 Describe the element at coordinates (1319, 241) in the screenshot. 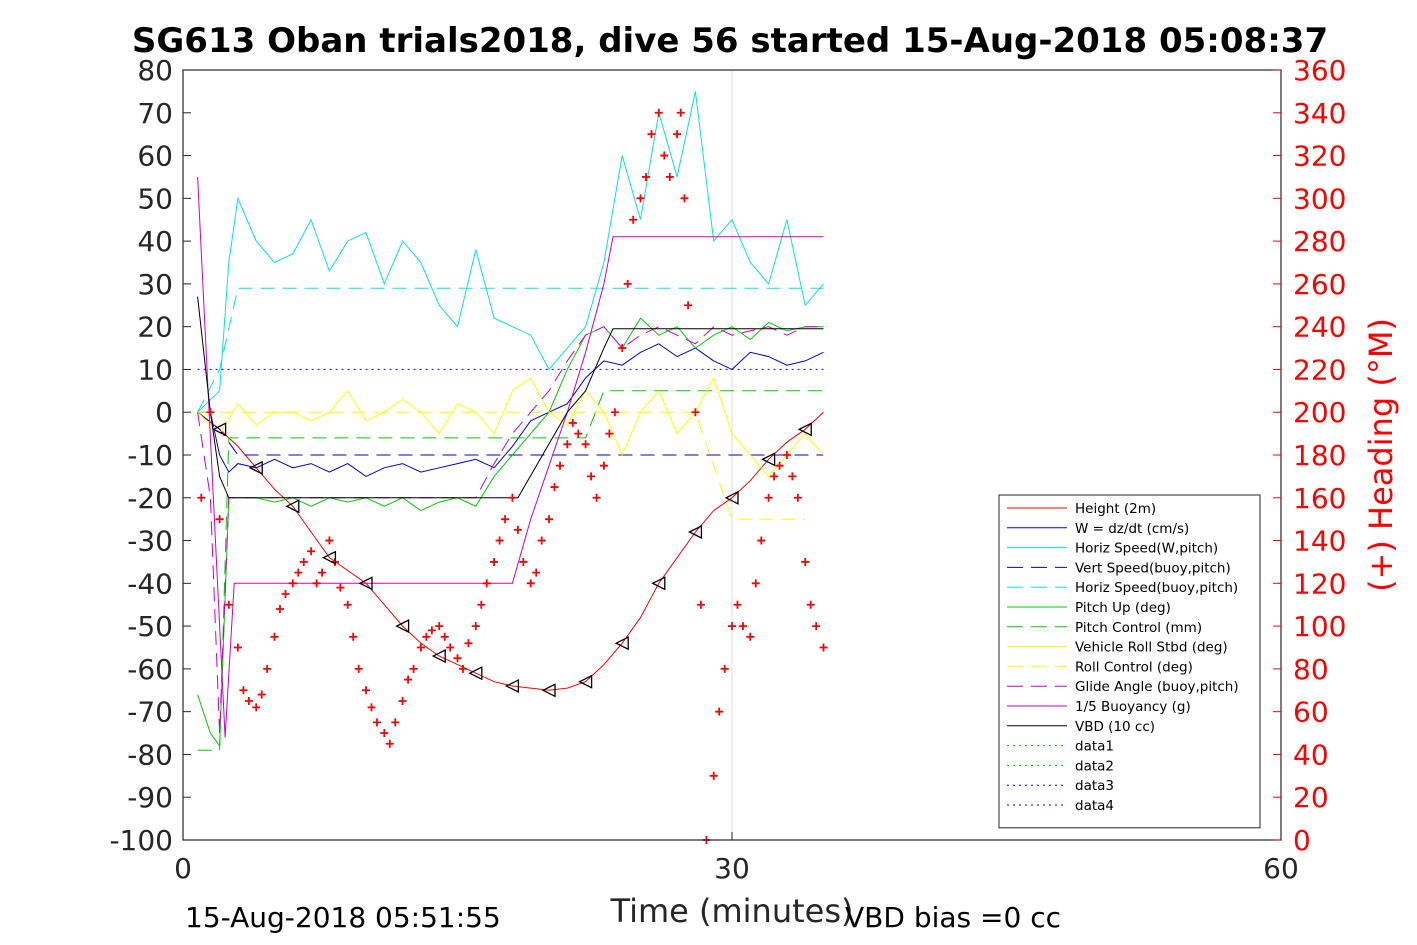

I see `right-tick-label: 280` at that location.